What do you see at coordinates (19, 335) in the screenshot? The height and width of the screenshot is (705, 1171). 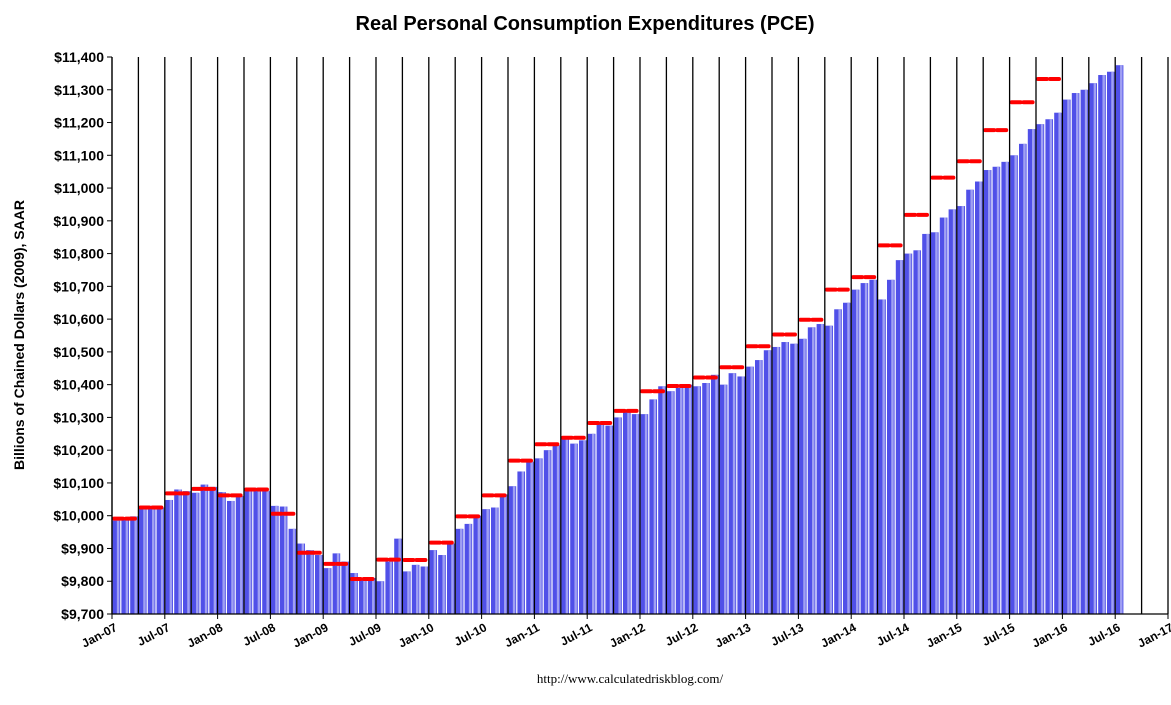 I see `y-axis-label: Billions of Chained Dollars (2009), SAAR` at bounding box center [19, 335].